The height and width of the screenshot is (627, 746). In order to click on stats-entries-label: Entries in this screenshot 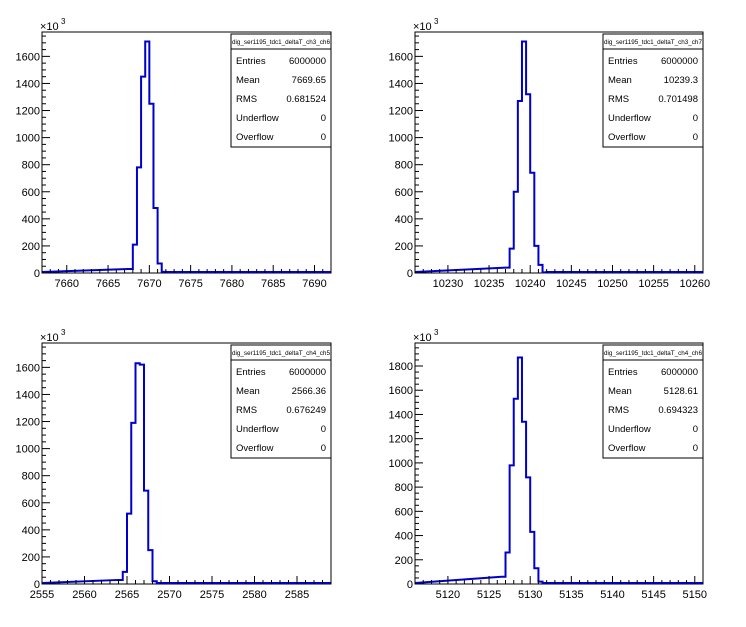, I will do `click(623, 61)`.